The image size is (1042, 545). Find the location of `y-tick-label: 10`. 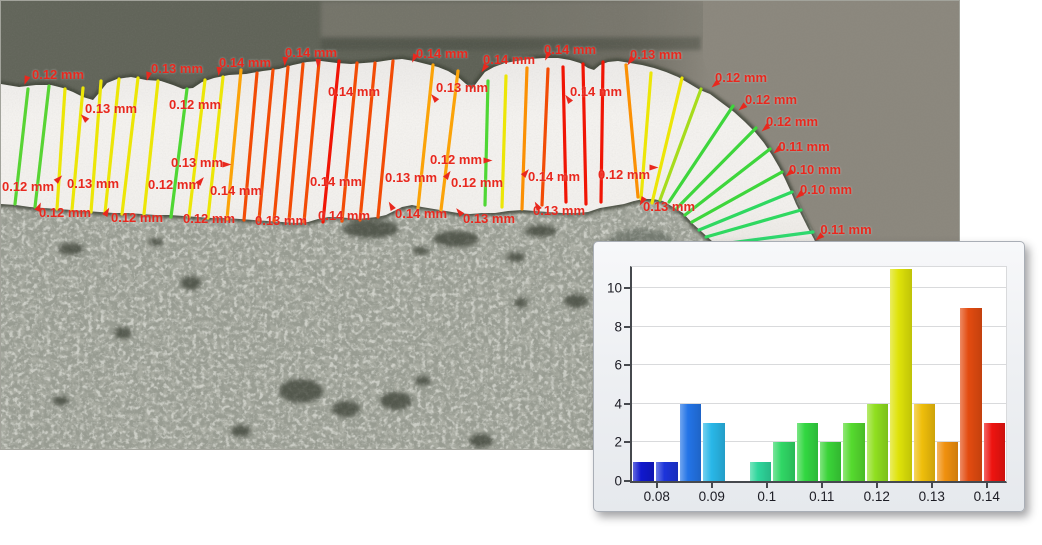

y-tick-label: 10 is located at coordinates (614, 288).